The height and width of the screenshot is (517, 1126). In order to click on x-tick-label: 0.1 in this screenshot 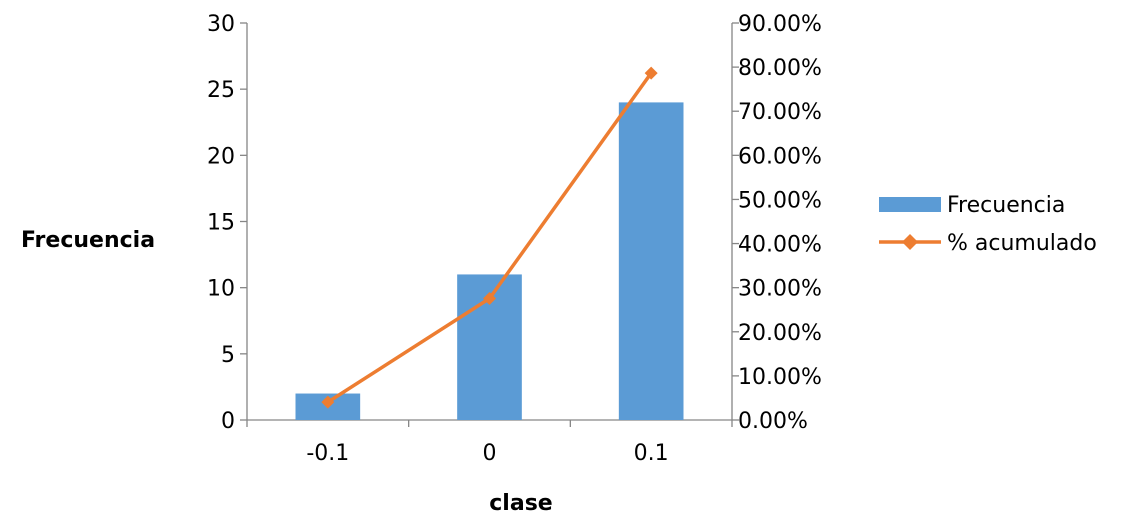, I will do `click(651, 453)`.